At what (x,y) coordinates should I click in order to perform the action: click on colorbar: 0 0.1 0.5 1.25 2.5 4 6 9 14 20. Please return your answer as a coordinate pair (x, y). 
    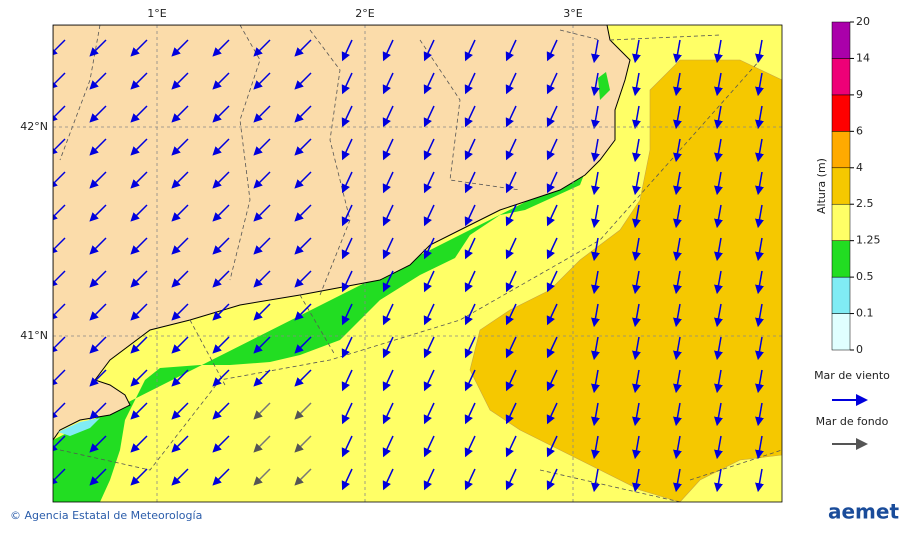
    Looking at the image, I should click on (856, 185).